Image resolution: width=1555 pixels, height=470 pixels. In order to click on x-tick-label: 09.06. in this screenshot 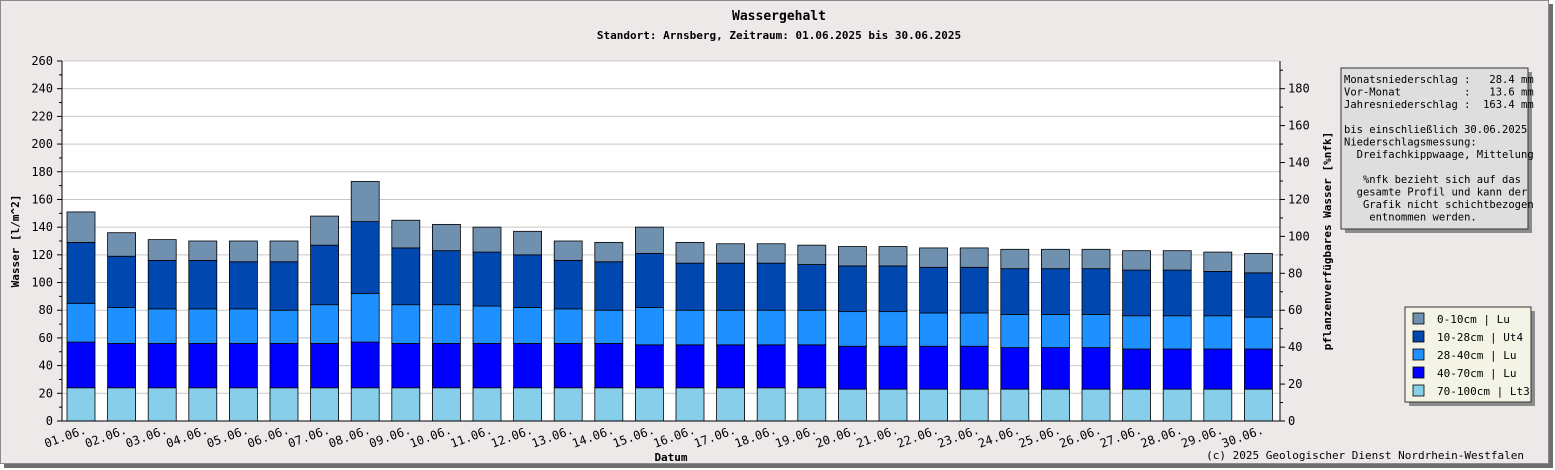, I will do `click(390, 437)`.